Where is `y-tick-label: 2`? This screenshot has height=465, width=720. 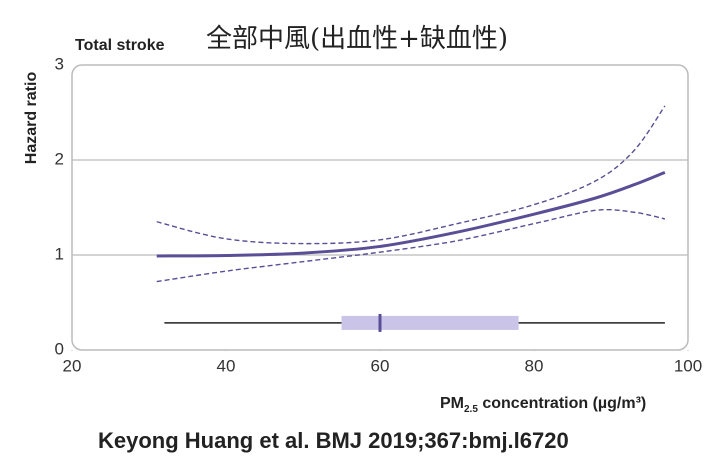
y-tick-label: 2 is located at coordinates (59, 158).